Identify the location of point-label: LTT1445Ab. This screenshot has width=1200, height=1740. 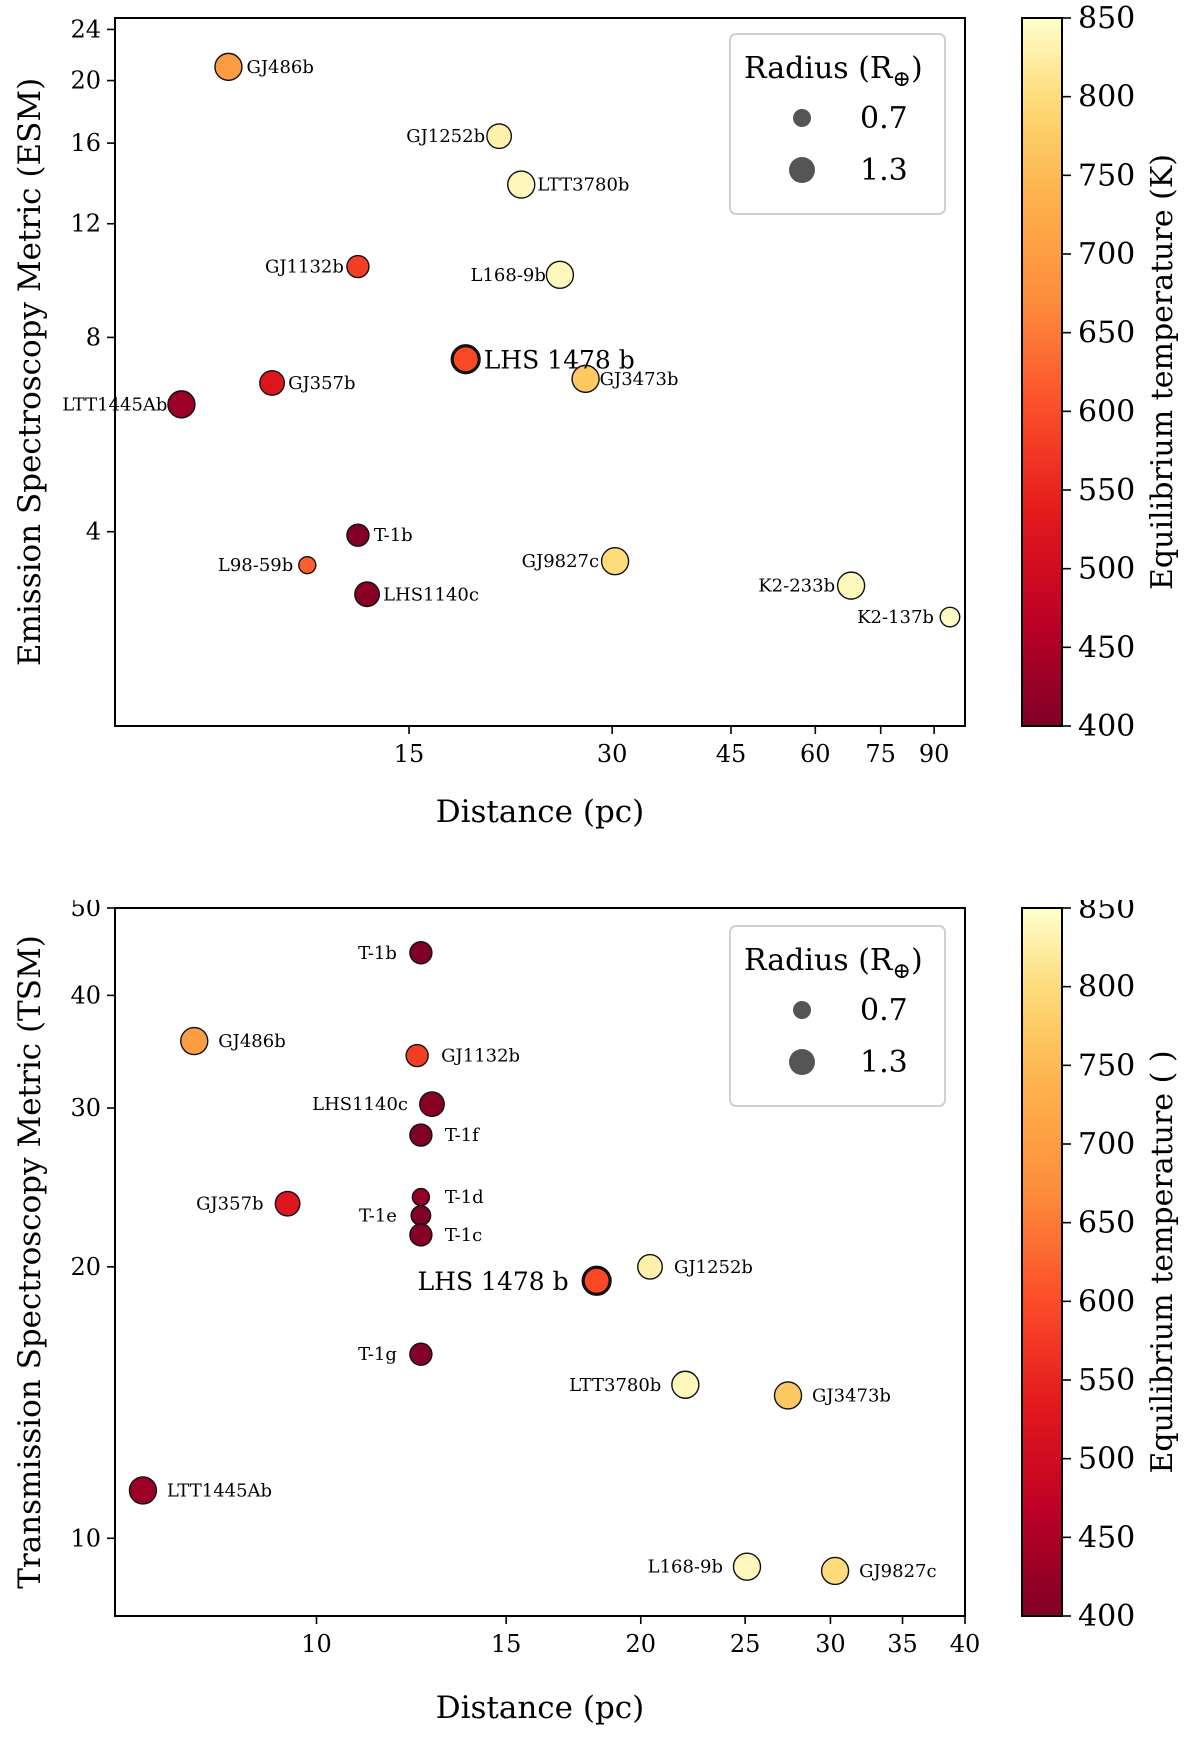
(114, 404).